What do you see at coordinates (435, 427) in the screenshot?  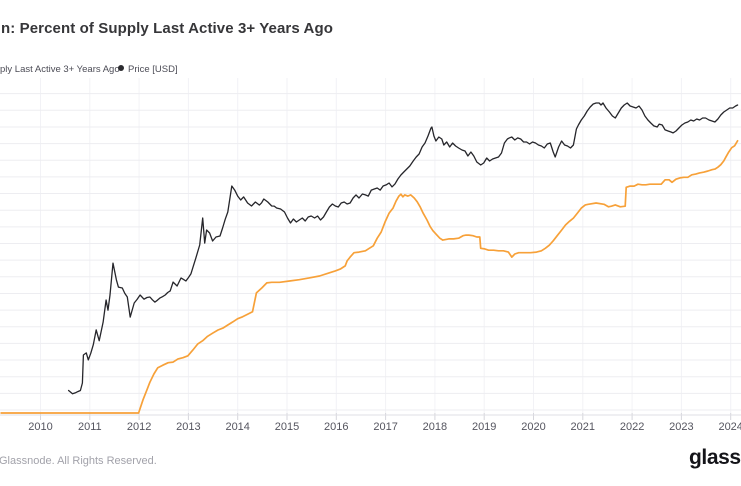 I see `x-axis-label: 2018` at bounding box center [435, 427].